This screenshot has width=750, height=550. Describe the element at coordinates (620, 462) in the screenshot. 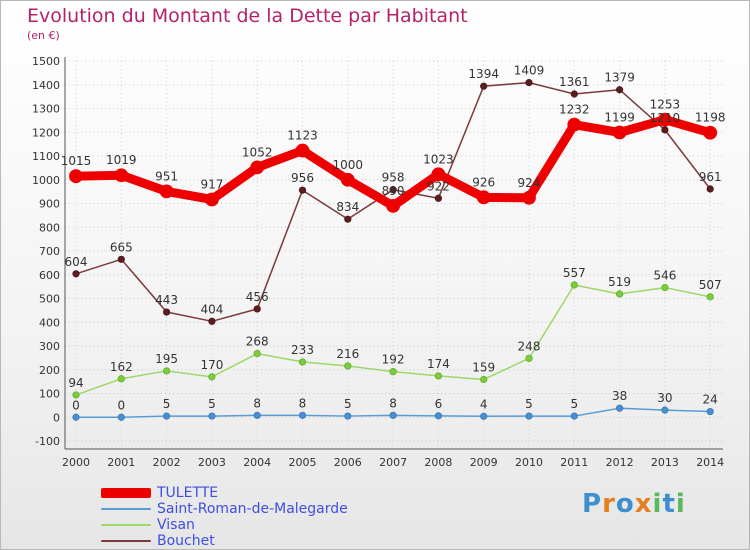

I see `x-tick-label: 2012` at that location.